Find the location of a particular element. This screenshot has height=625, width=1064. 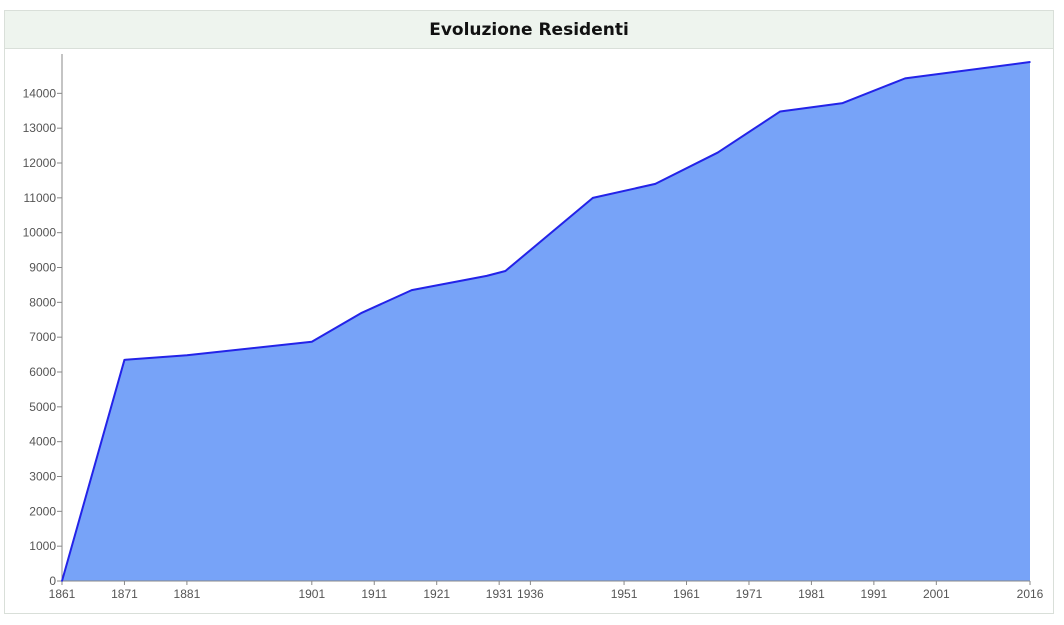

x-tick-label: 1901 is located at coordinates (311, 594).